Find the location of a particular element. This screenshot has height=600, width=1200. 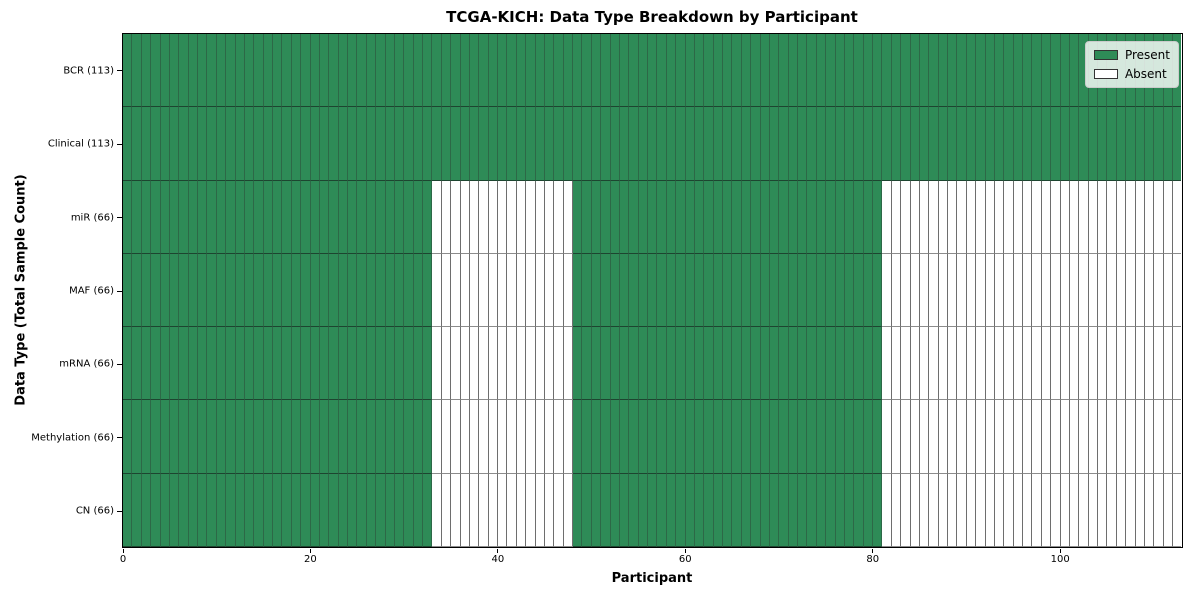

x-tick-label-40: 40 is located at coordinates (498, 559).